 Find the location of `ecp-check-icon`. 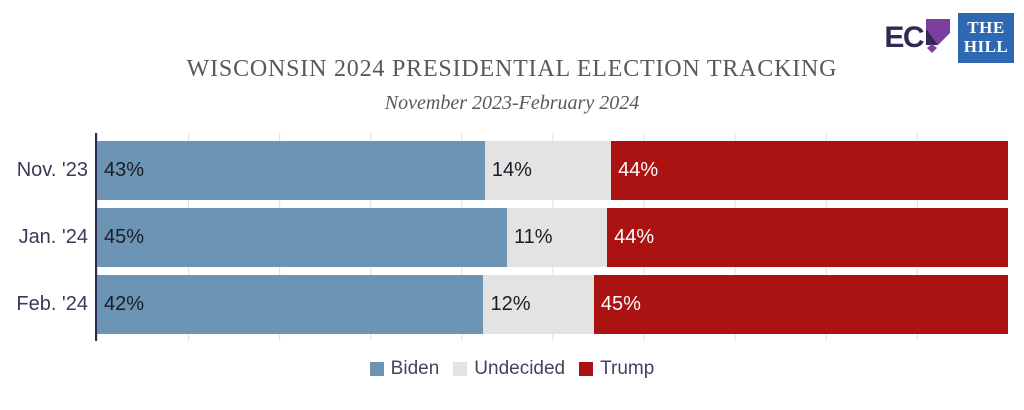

ecp-check-icon is located at coordinates (938, 36).